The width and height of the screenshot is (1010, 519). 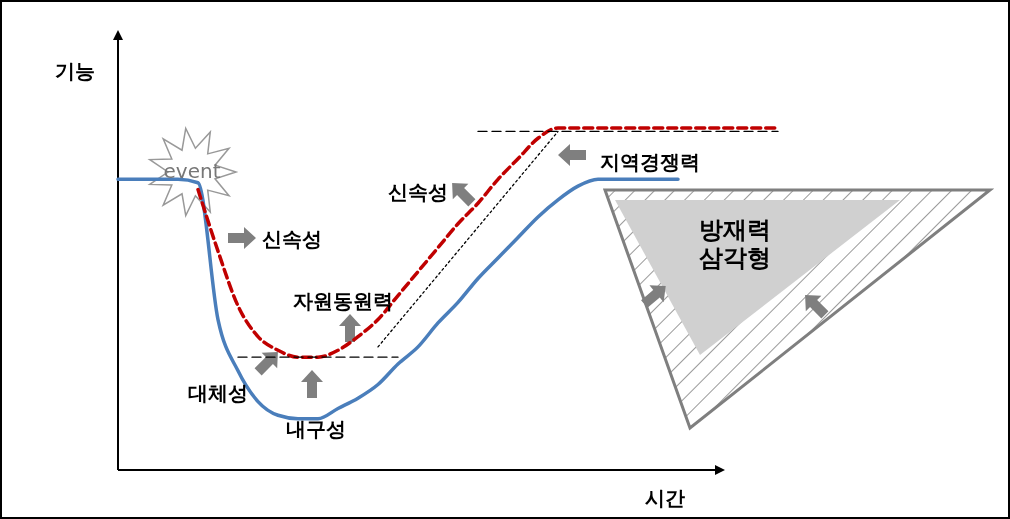 I want to click on annotation: 방재력 삼각형, so click(x=735, y=244).